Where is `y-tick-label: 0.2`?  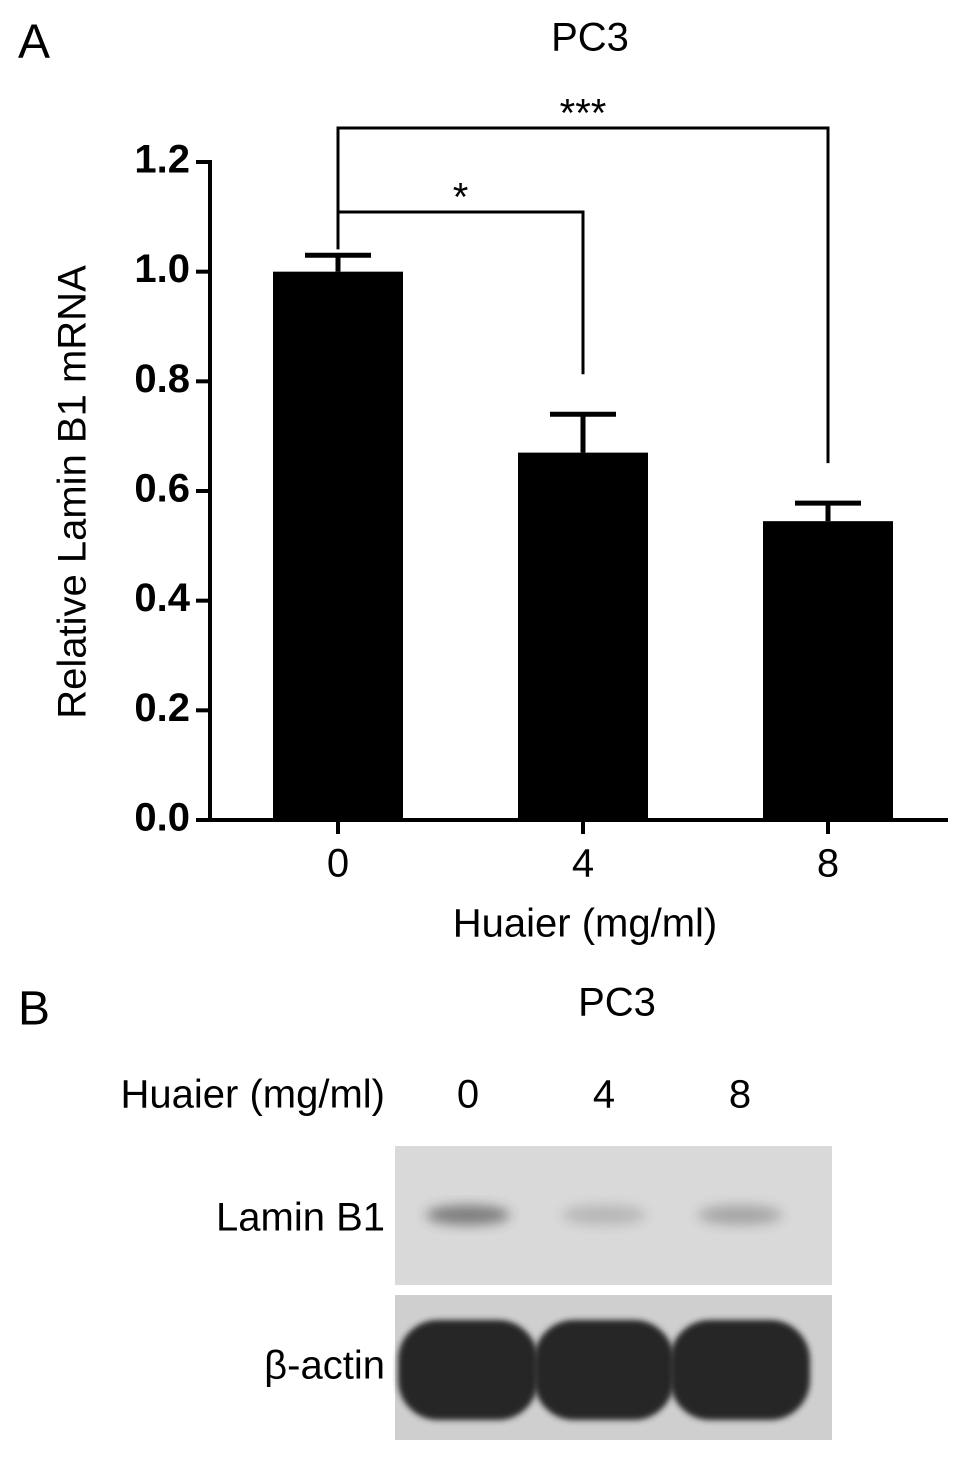
y-tick-label: 0.2 is located at coordinates (162, 708).